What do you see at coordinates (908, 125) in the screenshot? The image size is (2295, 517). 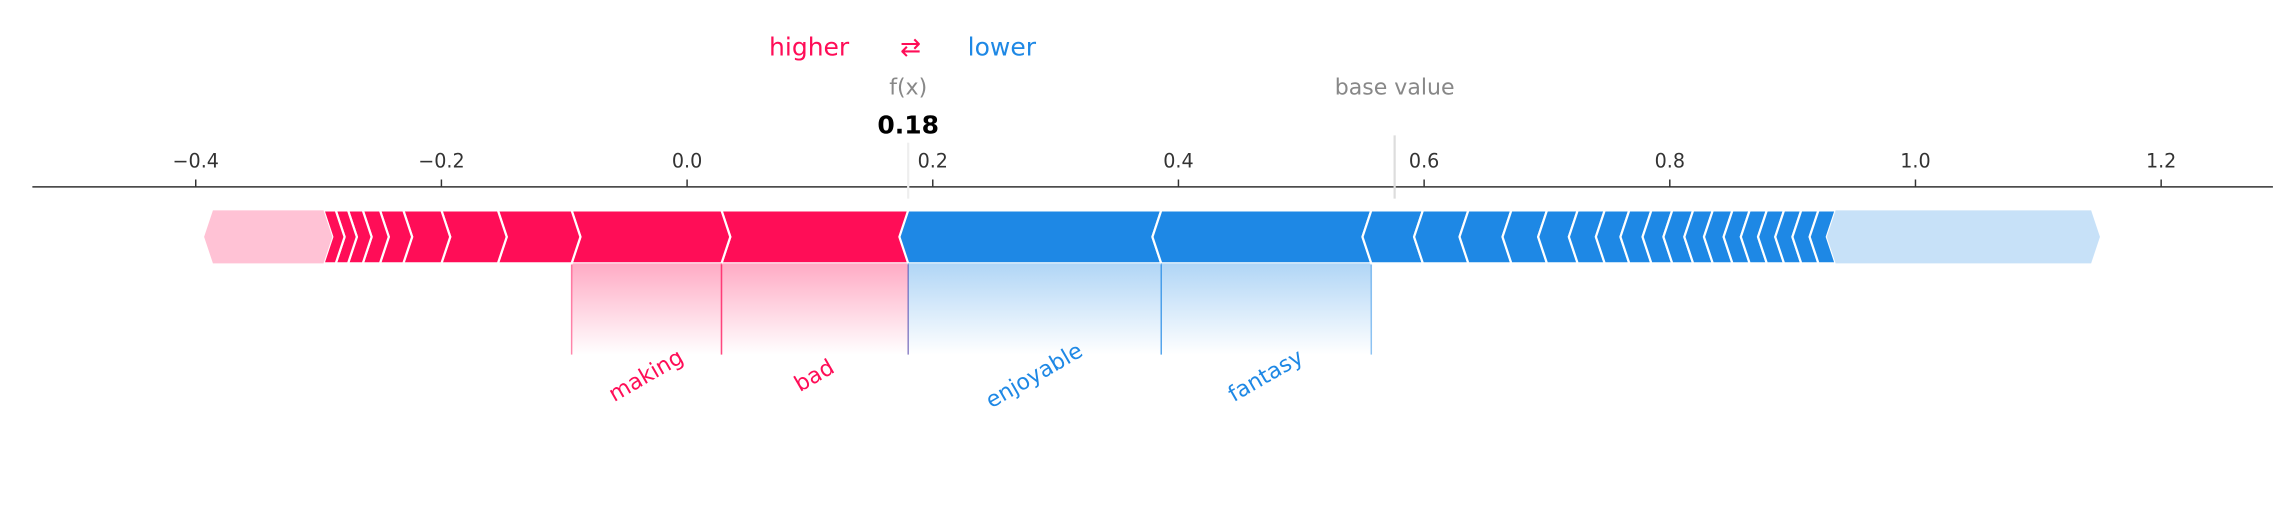 I see `output-value: 0.18` at bounding box center [908, 125].